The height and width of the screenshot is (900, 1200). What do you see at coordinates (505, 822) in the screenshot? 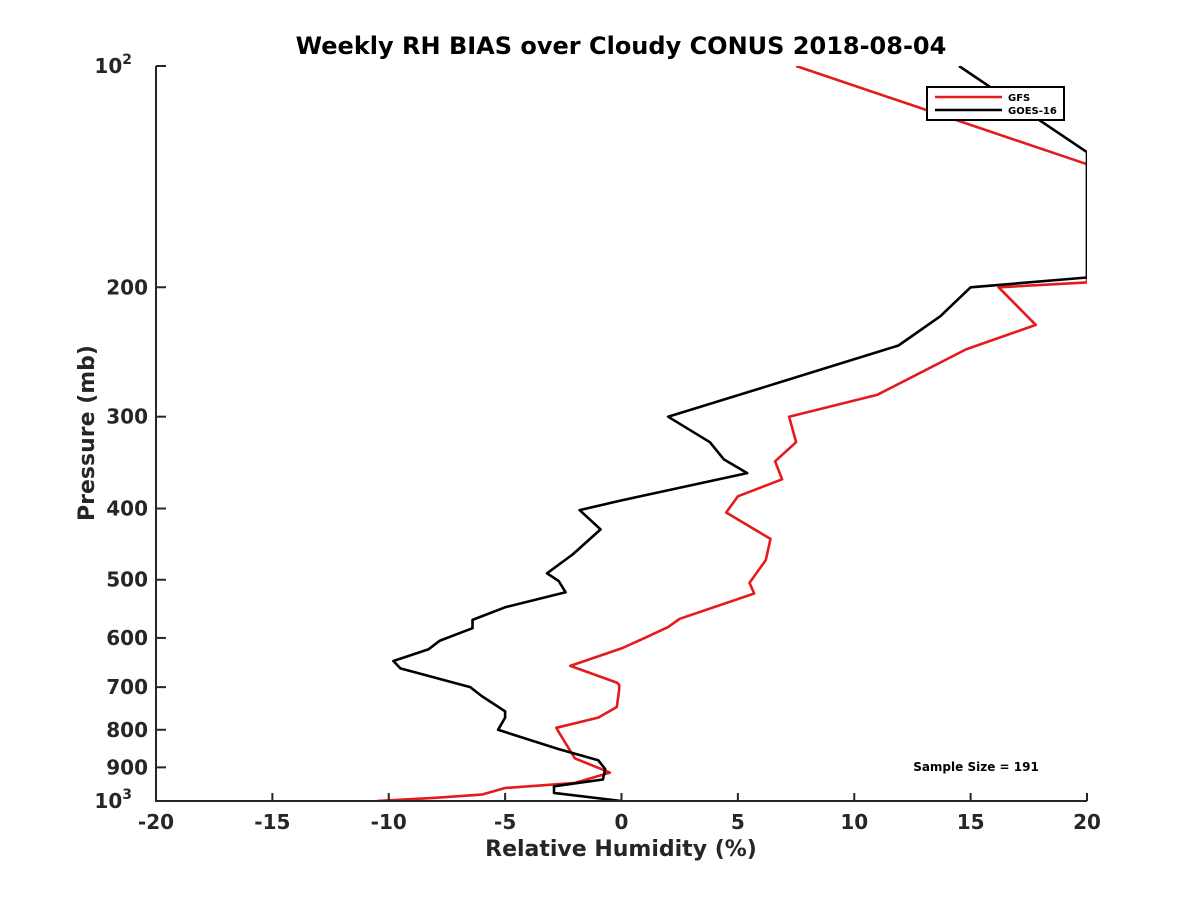
I see `x-tick-label: -5` at bounding box center [505, 822].